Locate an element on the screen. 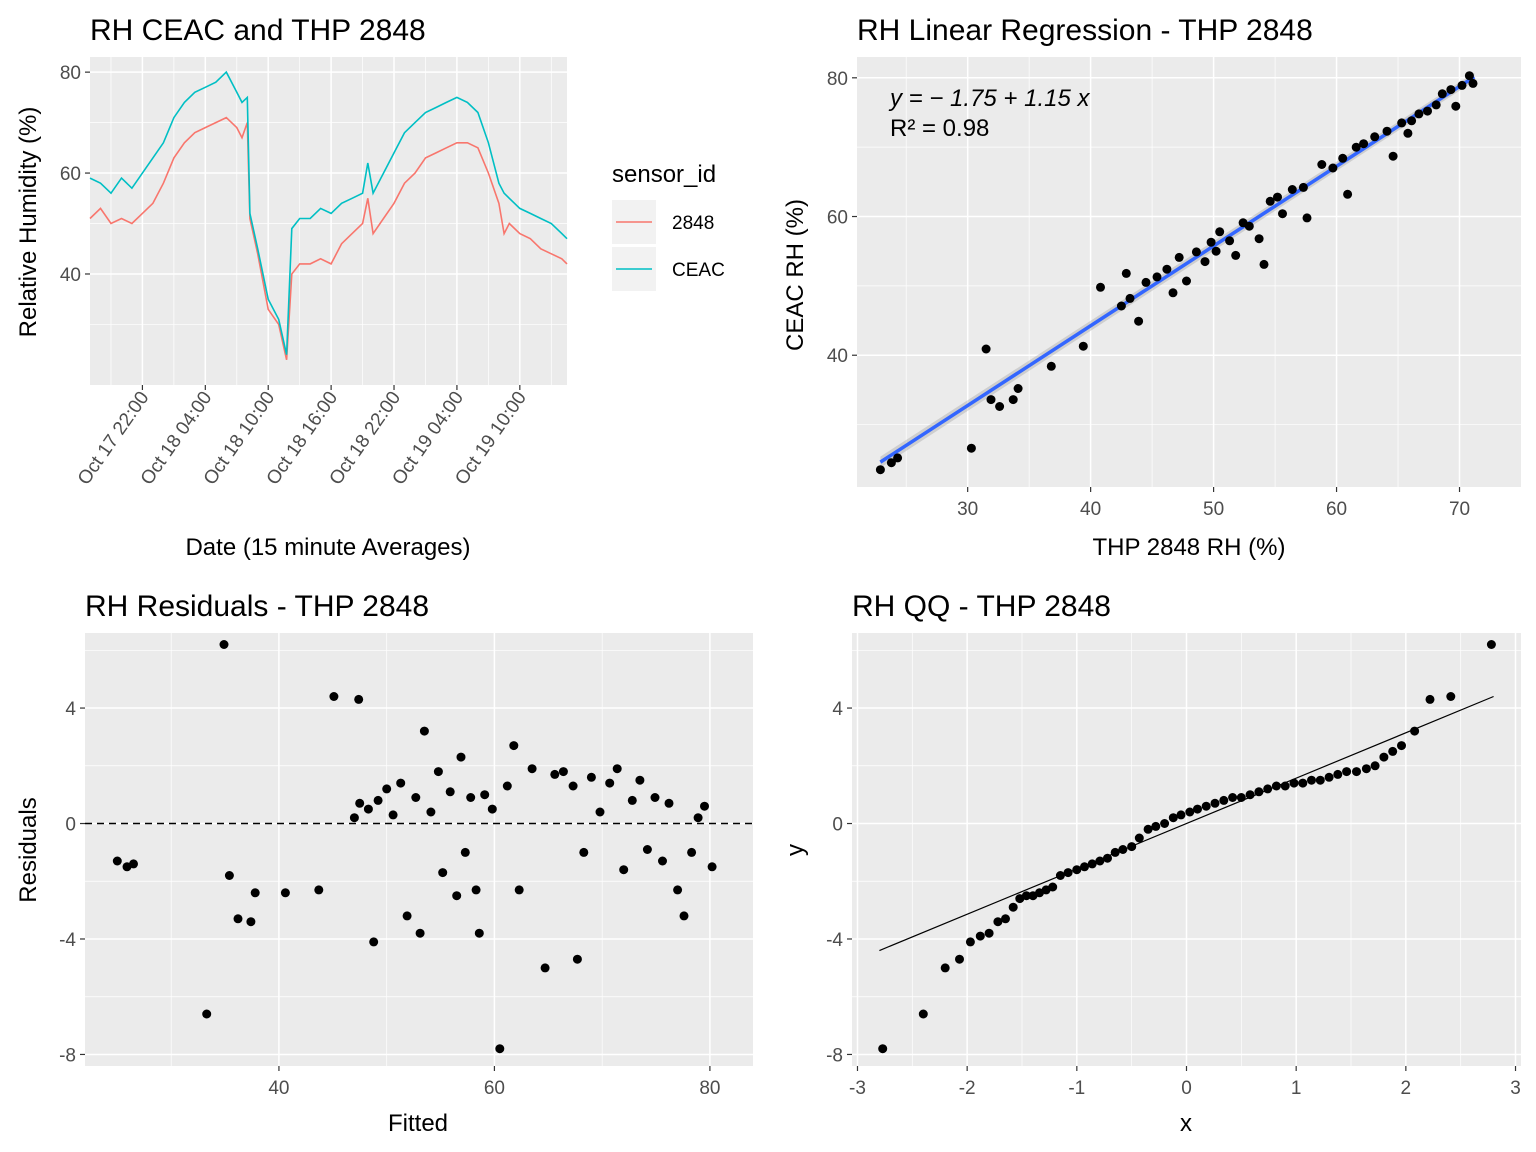 Image resolution: width=1536 pixels, height=1152 pixels. panel-1-series is located at coordinates (328, 215).